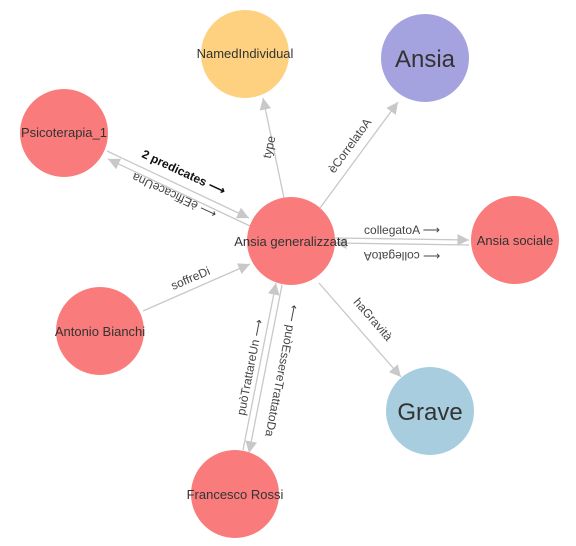  I want to click on node-francesco-rossi-circle, so click(235, 494).